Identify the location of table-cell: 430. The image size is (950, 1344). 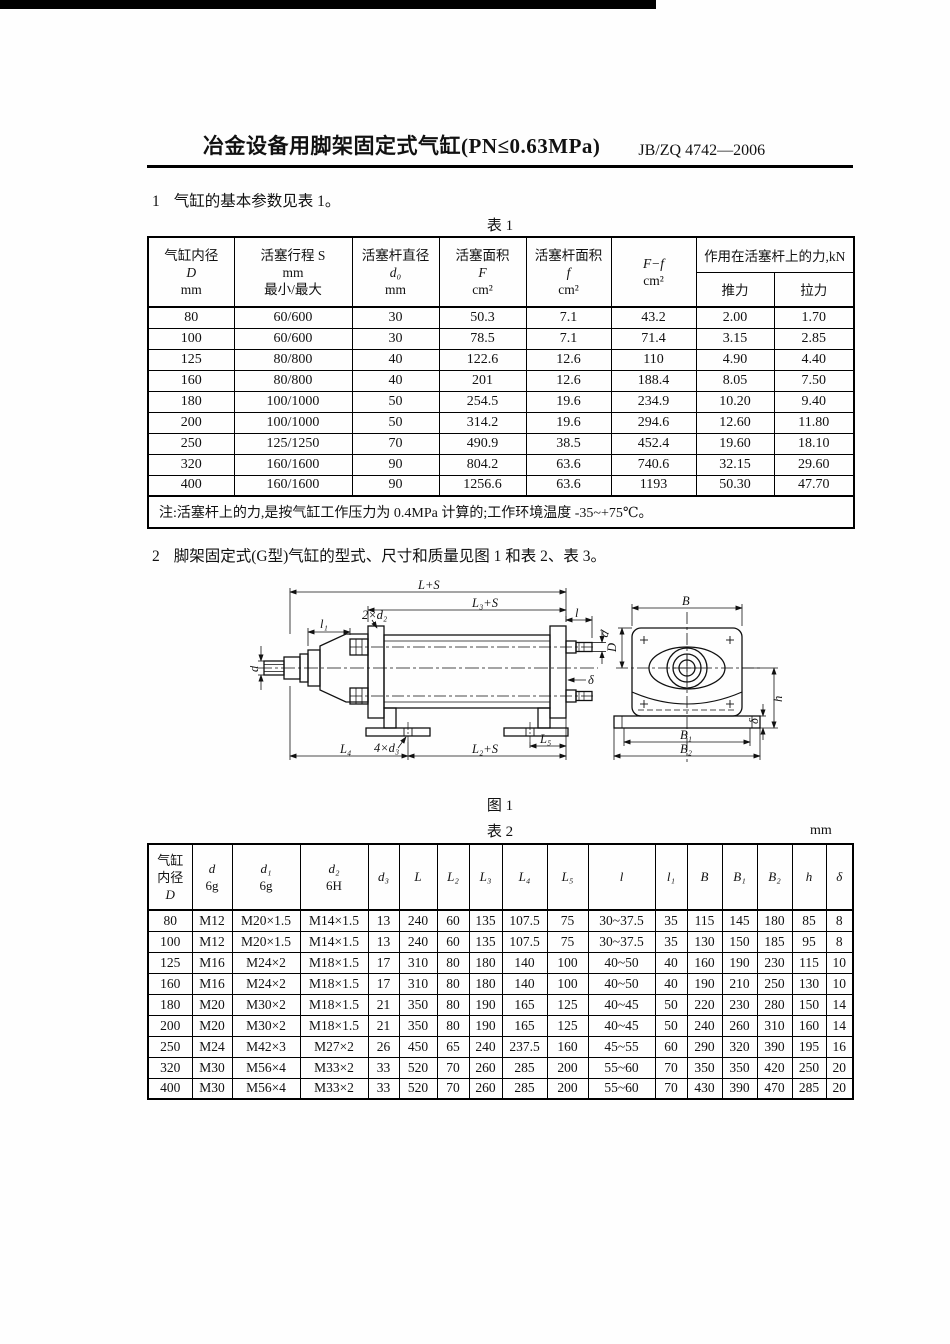
(704, 1088).